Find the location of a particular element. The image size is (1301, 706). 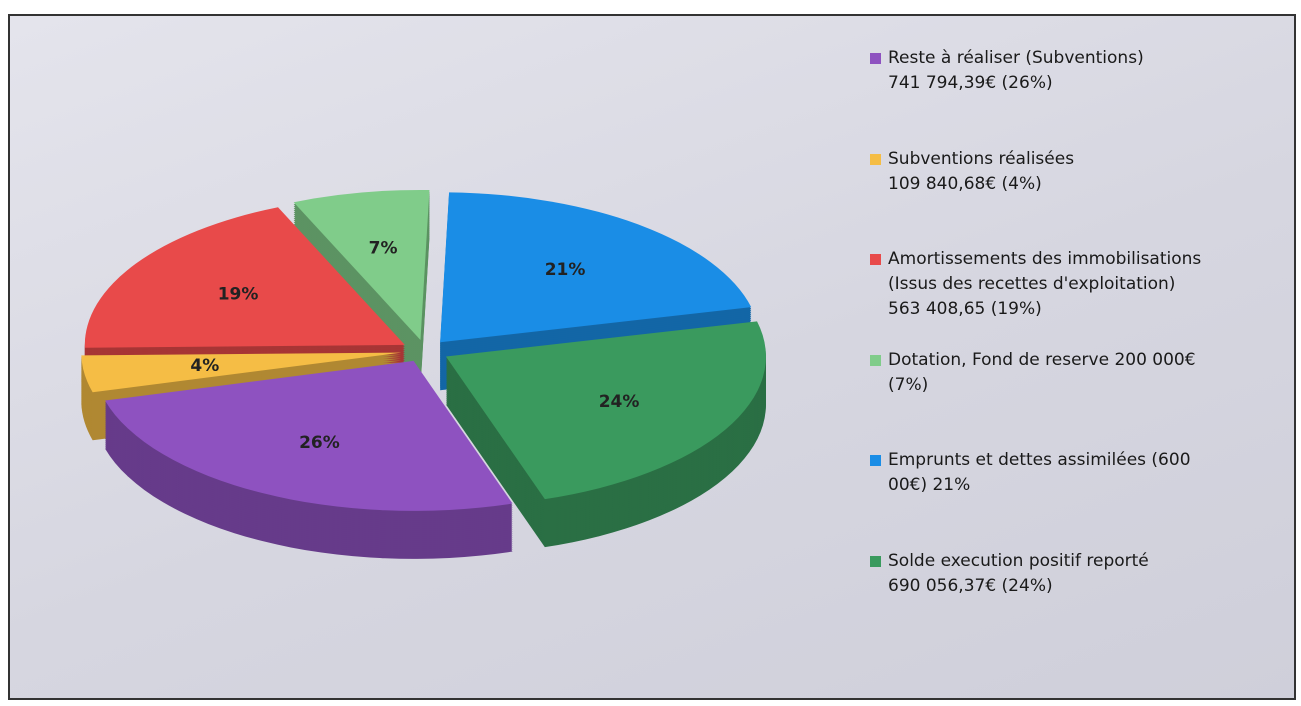

legend-label: Dotation, Fond de reserve 200 000€ (7%) is located at coordinates (1042, 372).